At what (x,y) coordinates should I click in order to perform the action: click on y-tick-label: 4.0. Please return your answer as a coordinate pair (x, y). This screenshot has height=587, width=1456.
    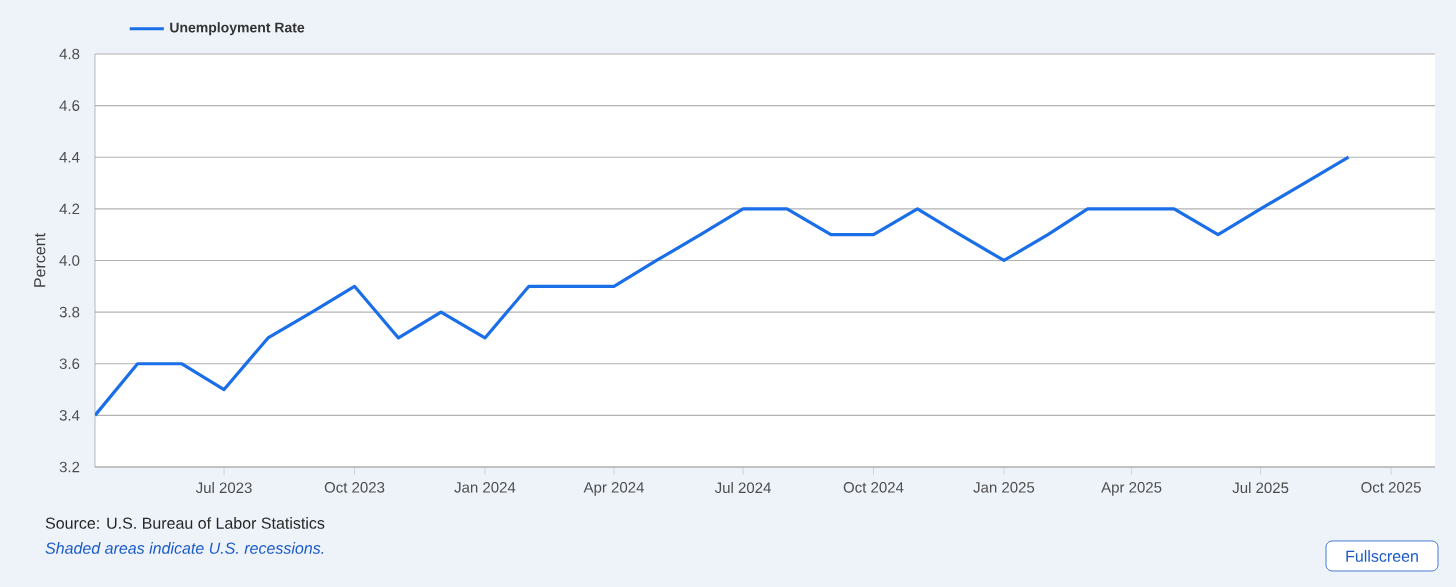
    Looking at the image, I should click on (69, 260).